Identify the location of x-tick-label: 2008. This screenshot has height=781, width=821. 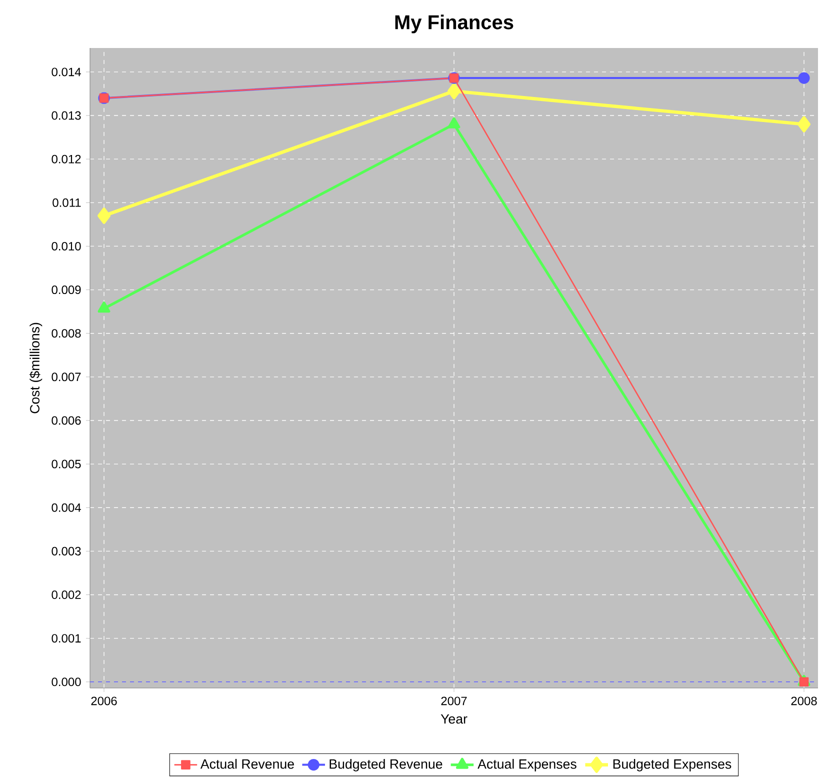
(804, 701).